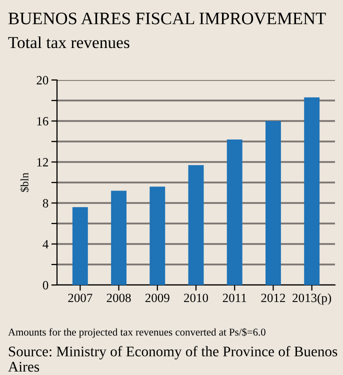 This screenshot has height=375, width=343. What do you see at coordinates (118, 298) in the screenshot?
I see `x-tick-label: 2008` at bounding box center [118, 298].